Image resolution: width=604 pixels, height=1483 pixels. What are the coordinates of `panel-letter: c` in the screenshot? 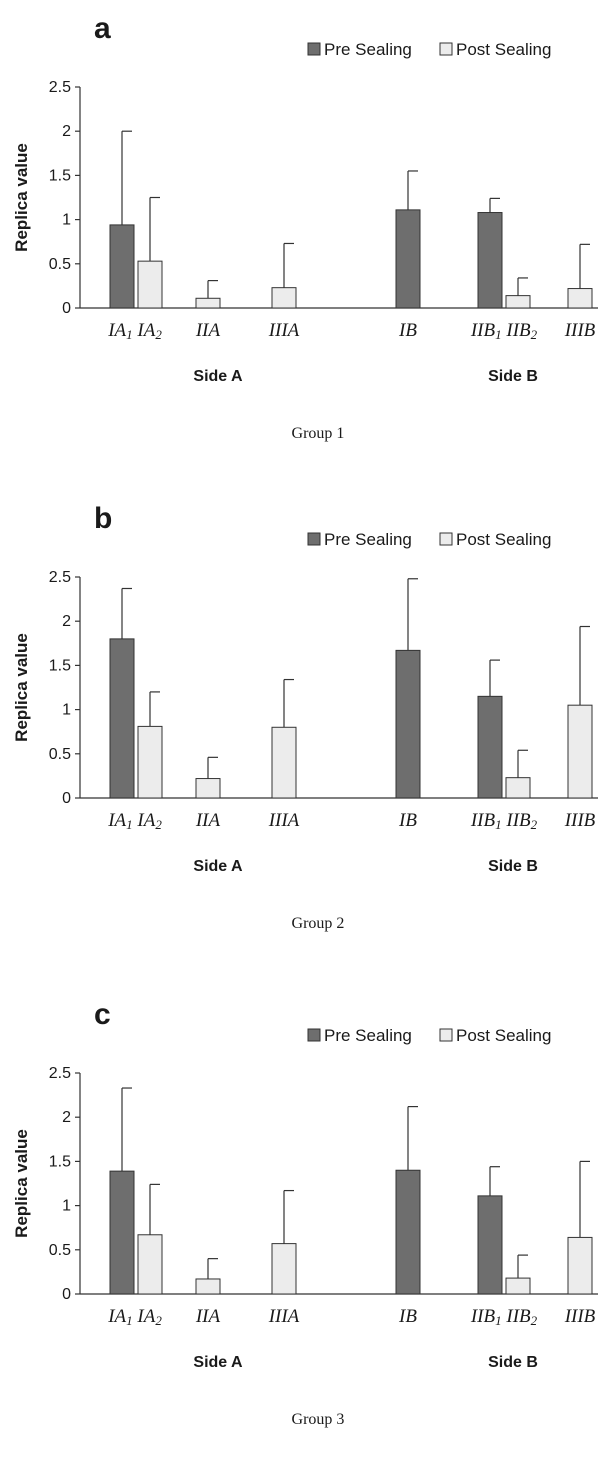 It's located at (102, 1014).